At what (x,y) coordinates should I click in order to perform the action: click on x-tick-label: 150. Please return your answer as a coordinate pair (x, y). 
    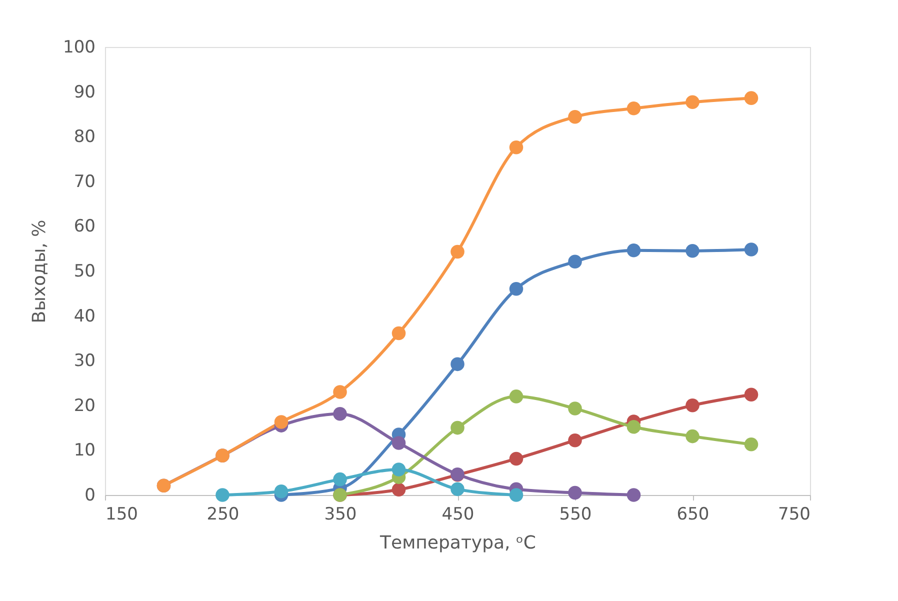
    Looking at the image, I should click on (122, 514).